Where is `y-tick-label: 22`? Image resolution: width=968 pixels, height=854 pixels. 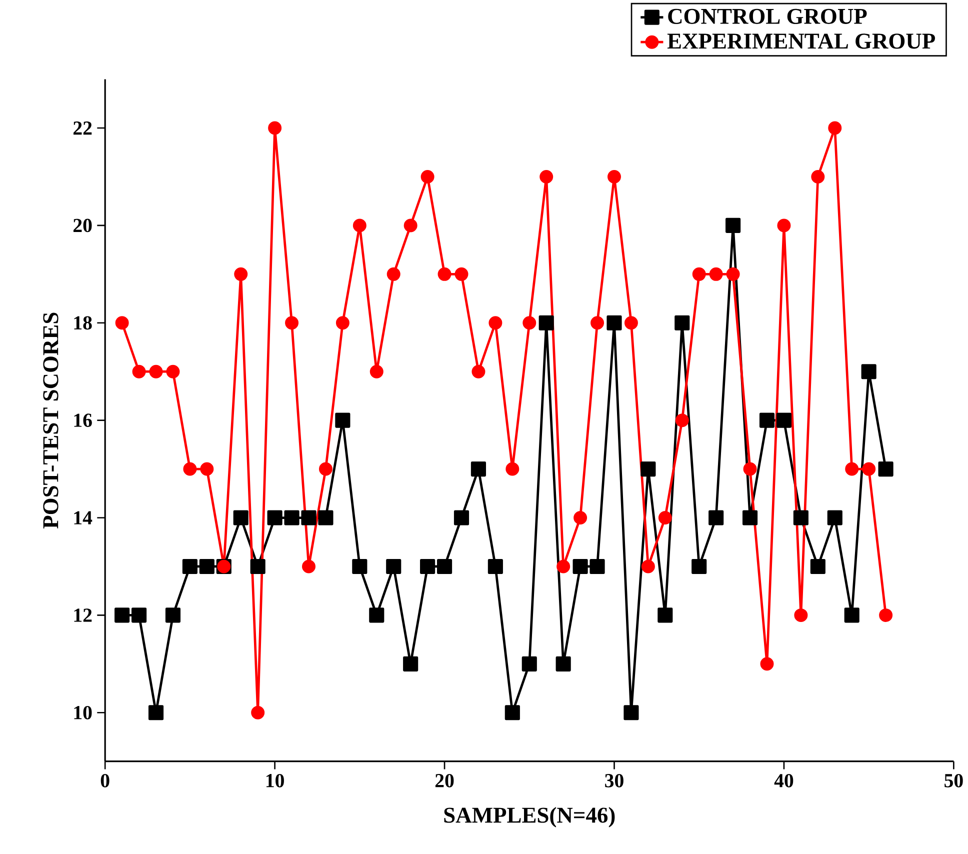
y-tick-label: 22 is located at coordinates (82, 128).